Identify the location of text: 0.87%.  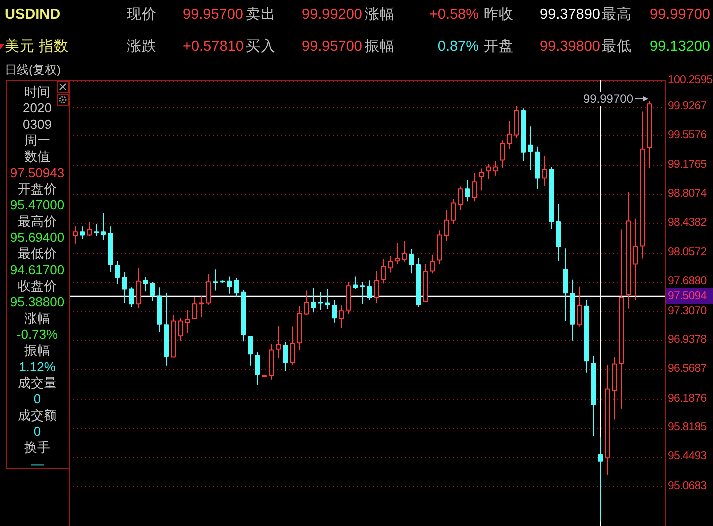
(459, 47).